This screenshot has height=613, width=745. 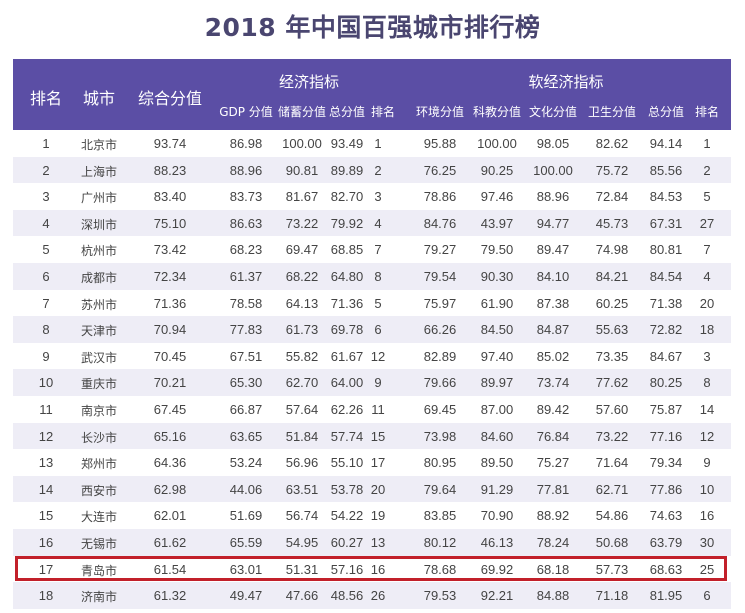 What do you see at coordinates (46, 356) in the screenshot?
I see `rank-cell: 9` at bounding box center [46, 356].